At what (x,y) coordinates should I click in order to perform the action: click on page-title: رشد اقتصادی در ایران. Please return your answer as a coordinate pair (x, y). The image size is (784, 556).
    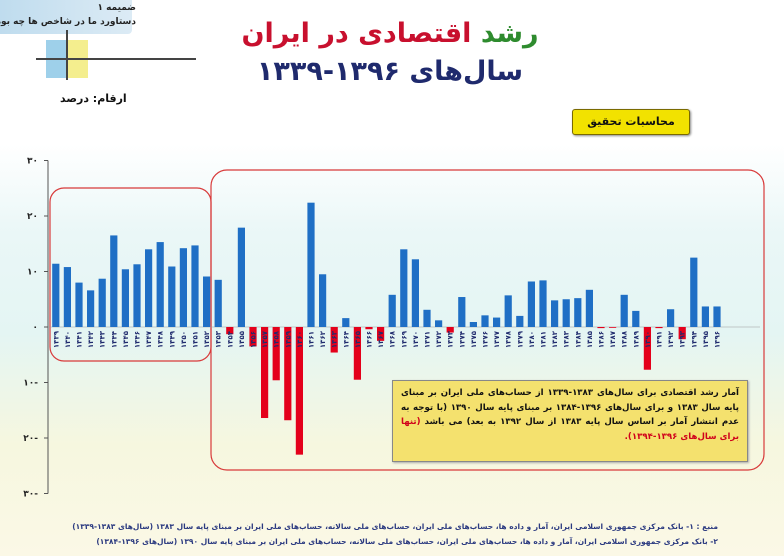
    Looking at the image, I should click on (390, 33).